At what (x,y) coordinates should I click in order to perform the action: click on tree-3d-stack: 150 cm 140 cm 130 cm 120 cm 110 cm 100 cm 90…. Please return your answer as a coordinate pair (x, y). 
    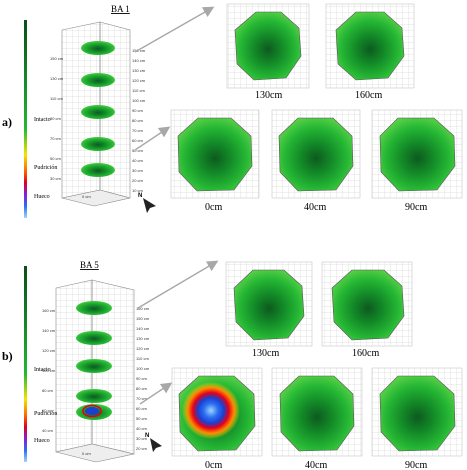
    Looking at the image, I should click on (98, 114).